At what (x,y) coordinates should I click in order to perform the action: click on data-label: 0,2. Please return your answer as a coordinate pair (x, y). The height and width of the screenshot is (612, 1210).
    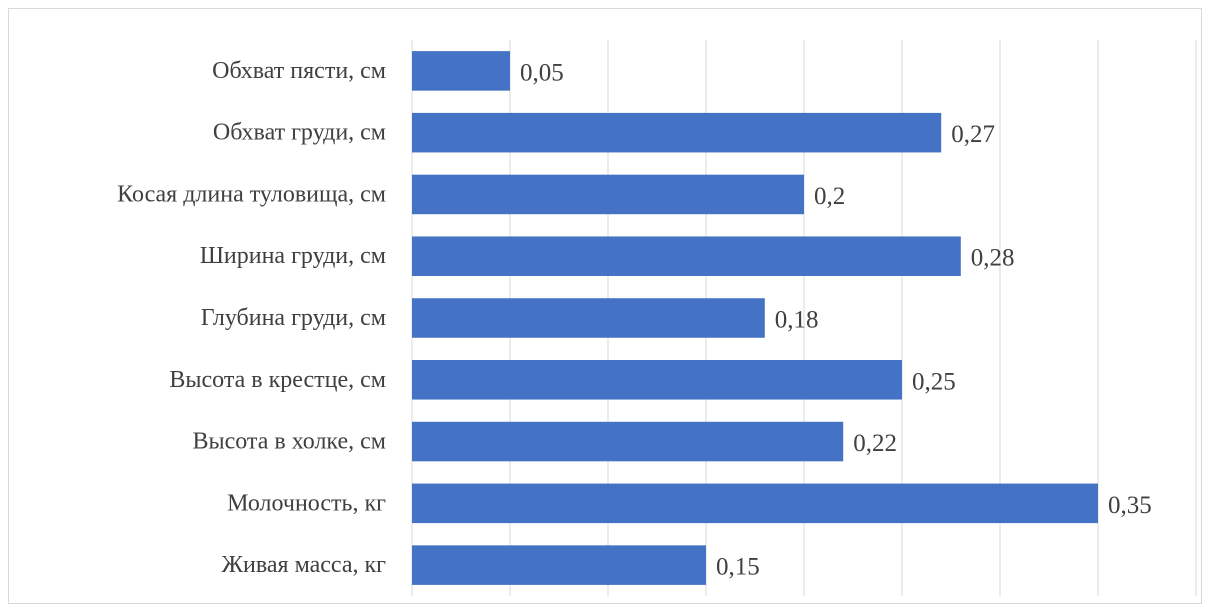
    Looking at the image, I should click on (829, 196).